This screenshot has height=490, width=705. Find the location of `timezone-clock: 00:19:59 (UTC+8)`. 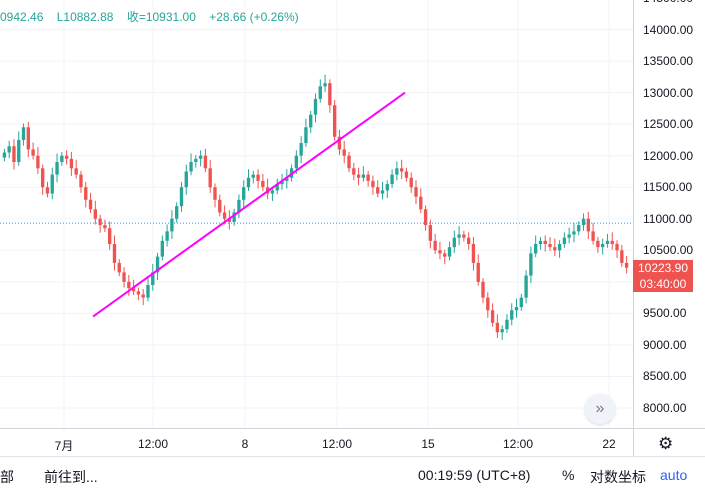

timezone-clock: 00:19:59 (UTC+8) is located at coordinates (474, 475).